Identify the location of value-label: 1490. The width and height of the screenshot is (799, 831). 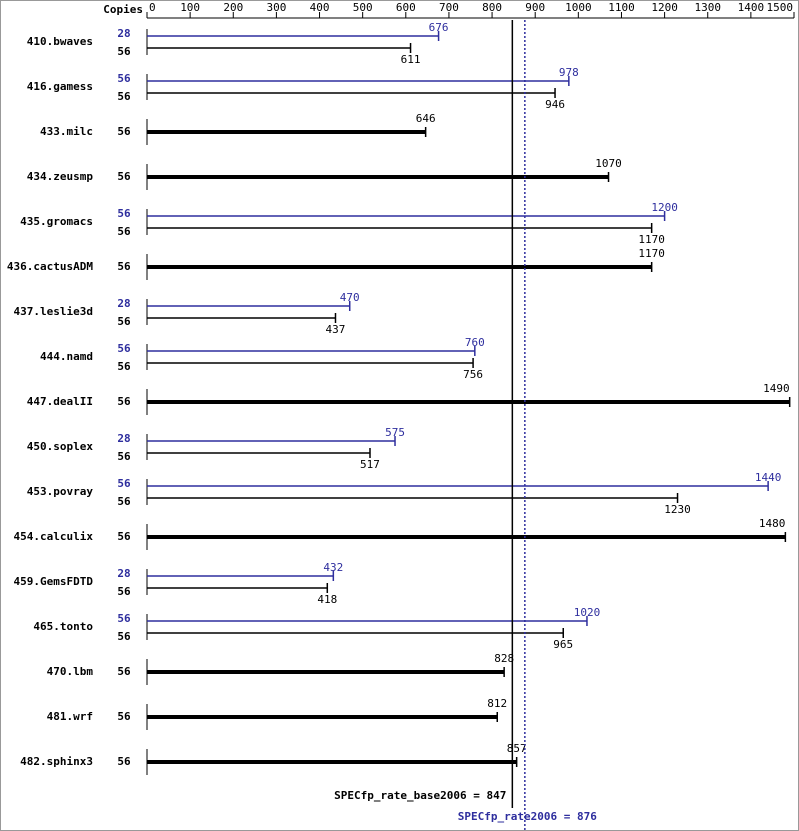
(776, 388).